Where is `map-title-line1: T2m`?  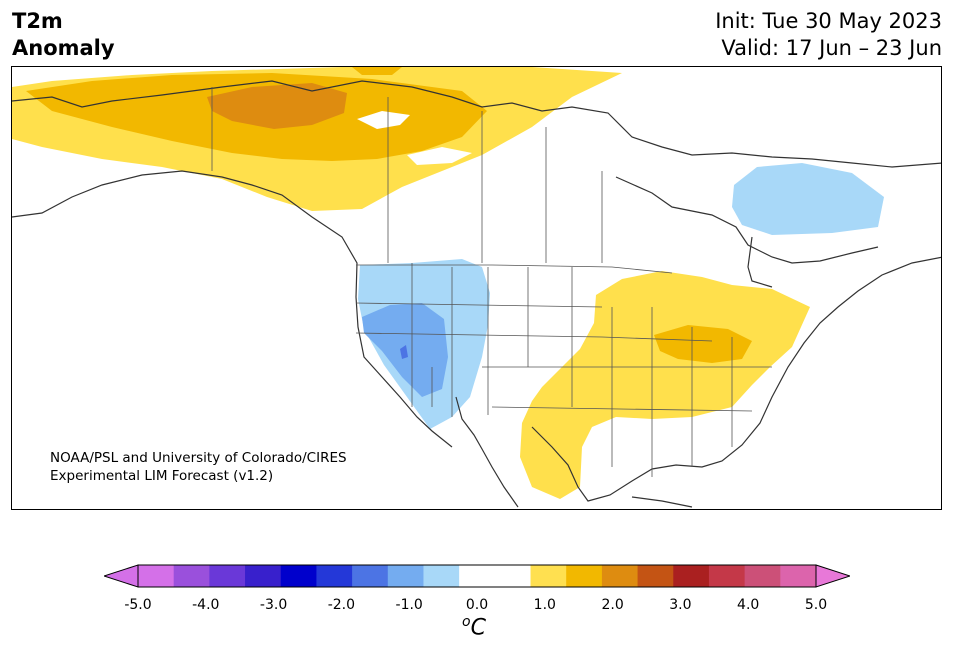 map-title-line1: T2m is located at coordinates (37, 21).